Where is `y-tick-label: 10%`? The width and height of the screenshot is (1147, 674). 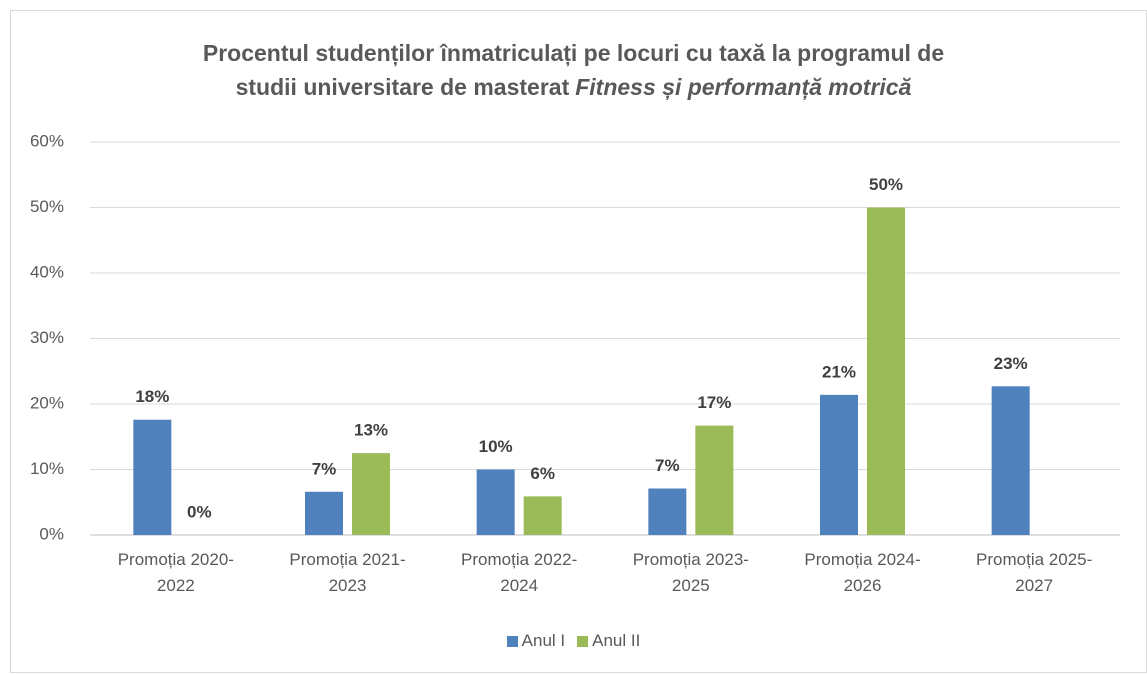
y-tick-label: 10% is located at coordinates (47, 468).